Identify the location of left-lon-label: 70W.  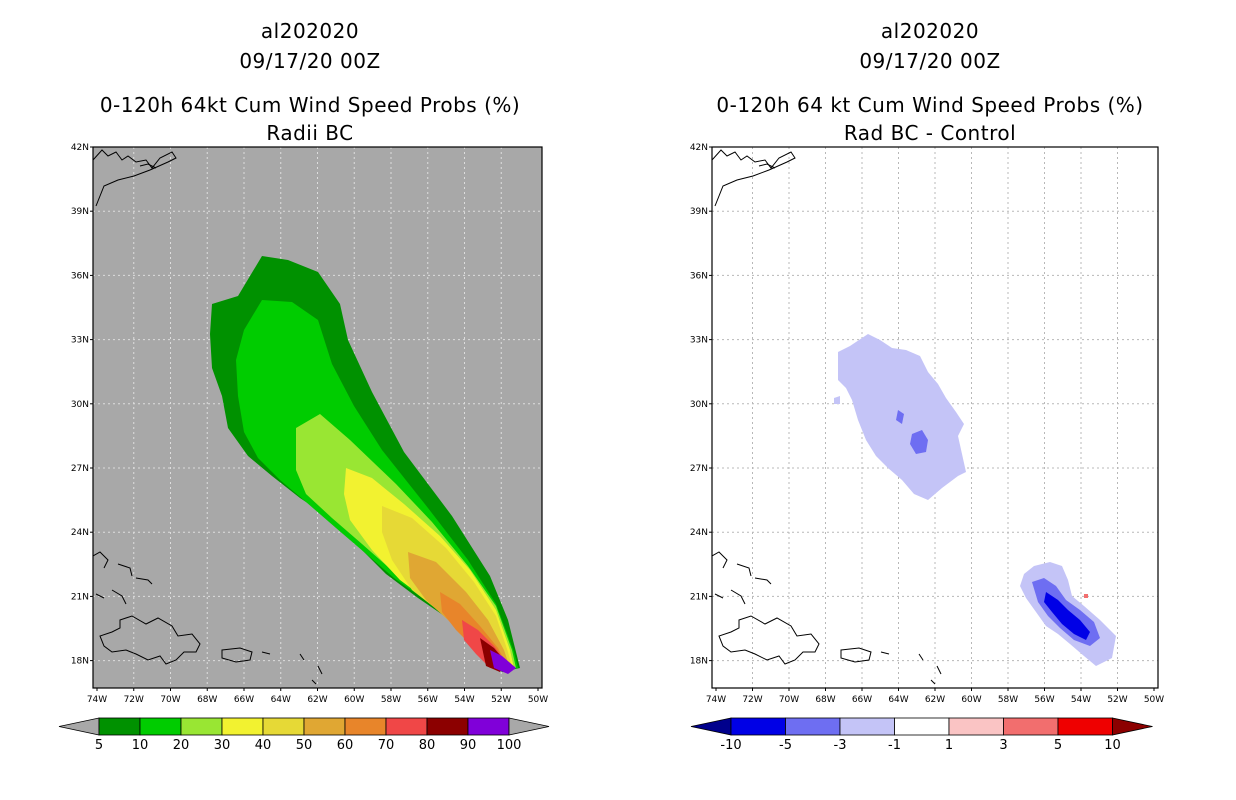
(170, 700).